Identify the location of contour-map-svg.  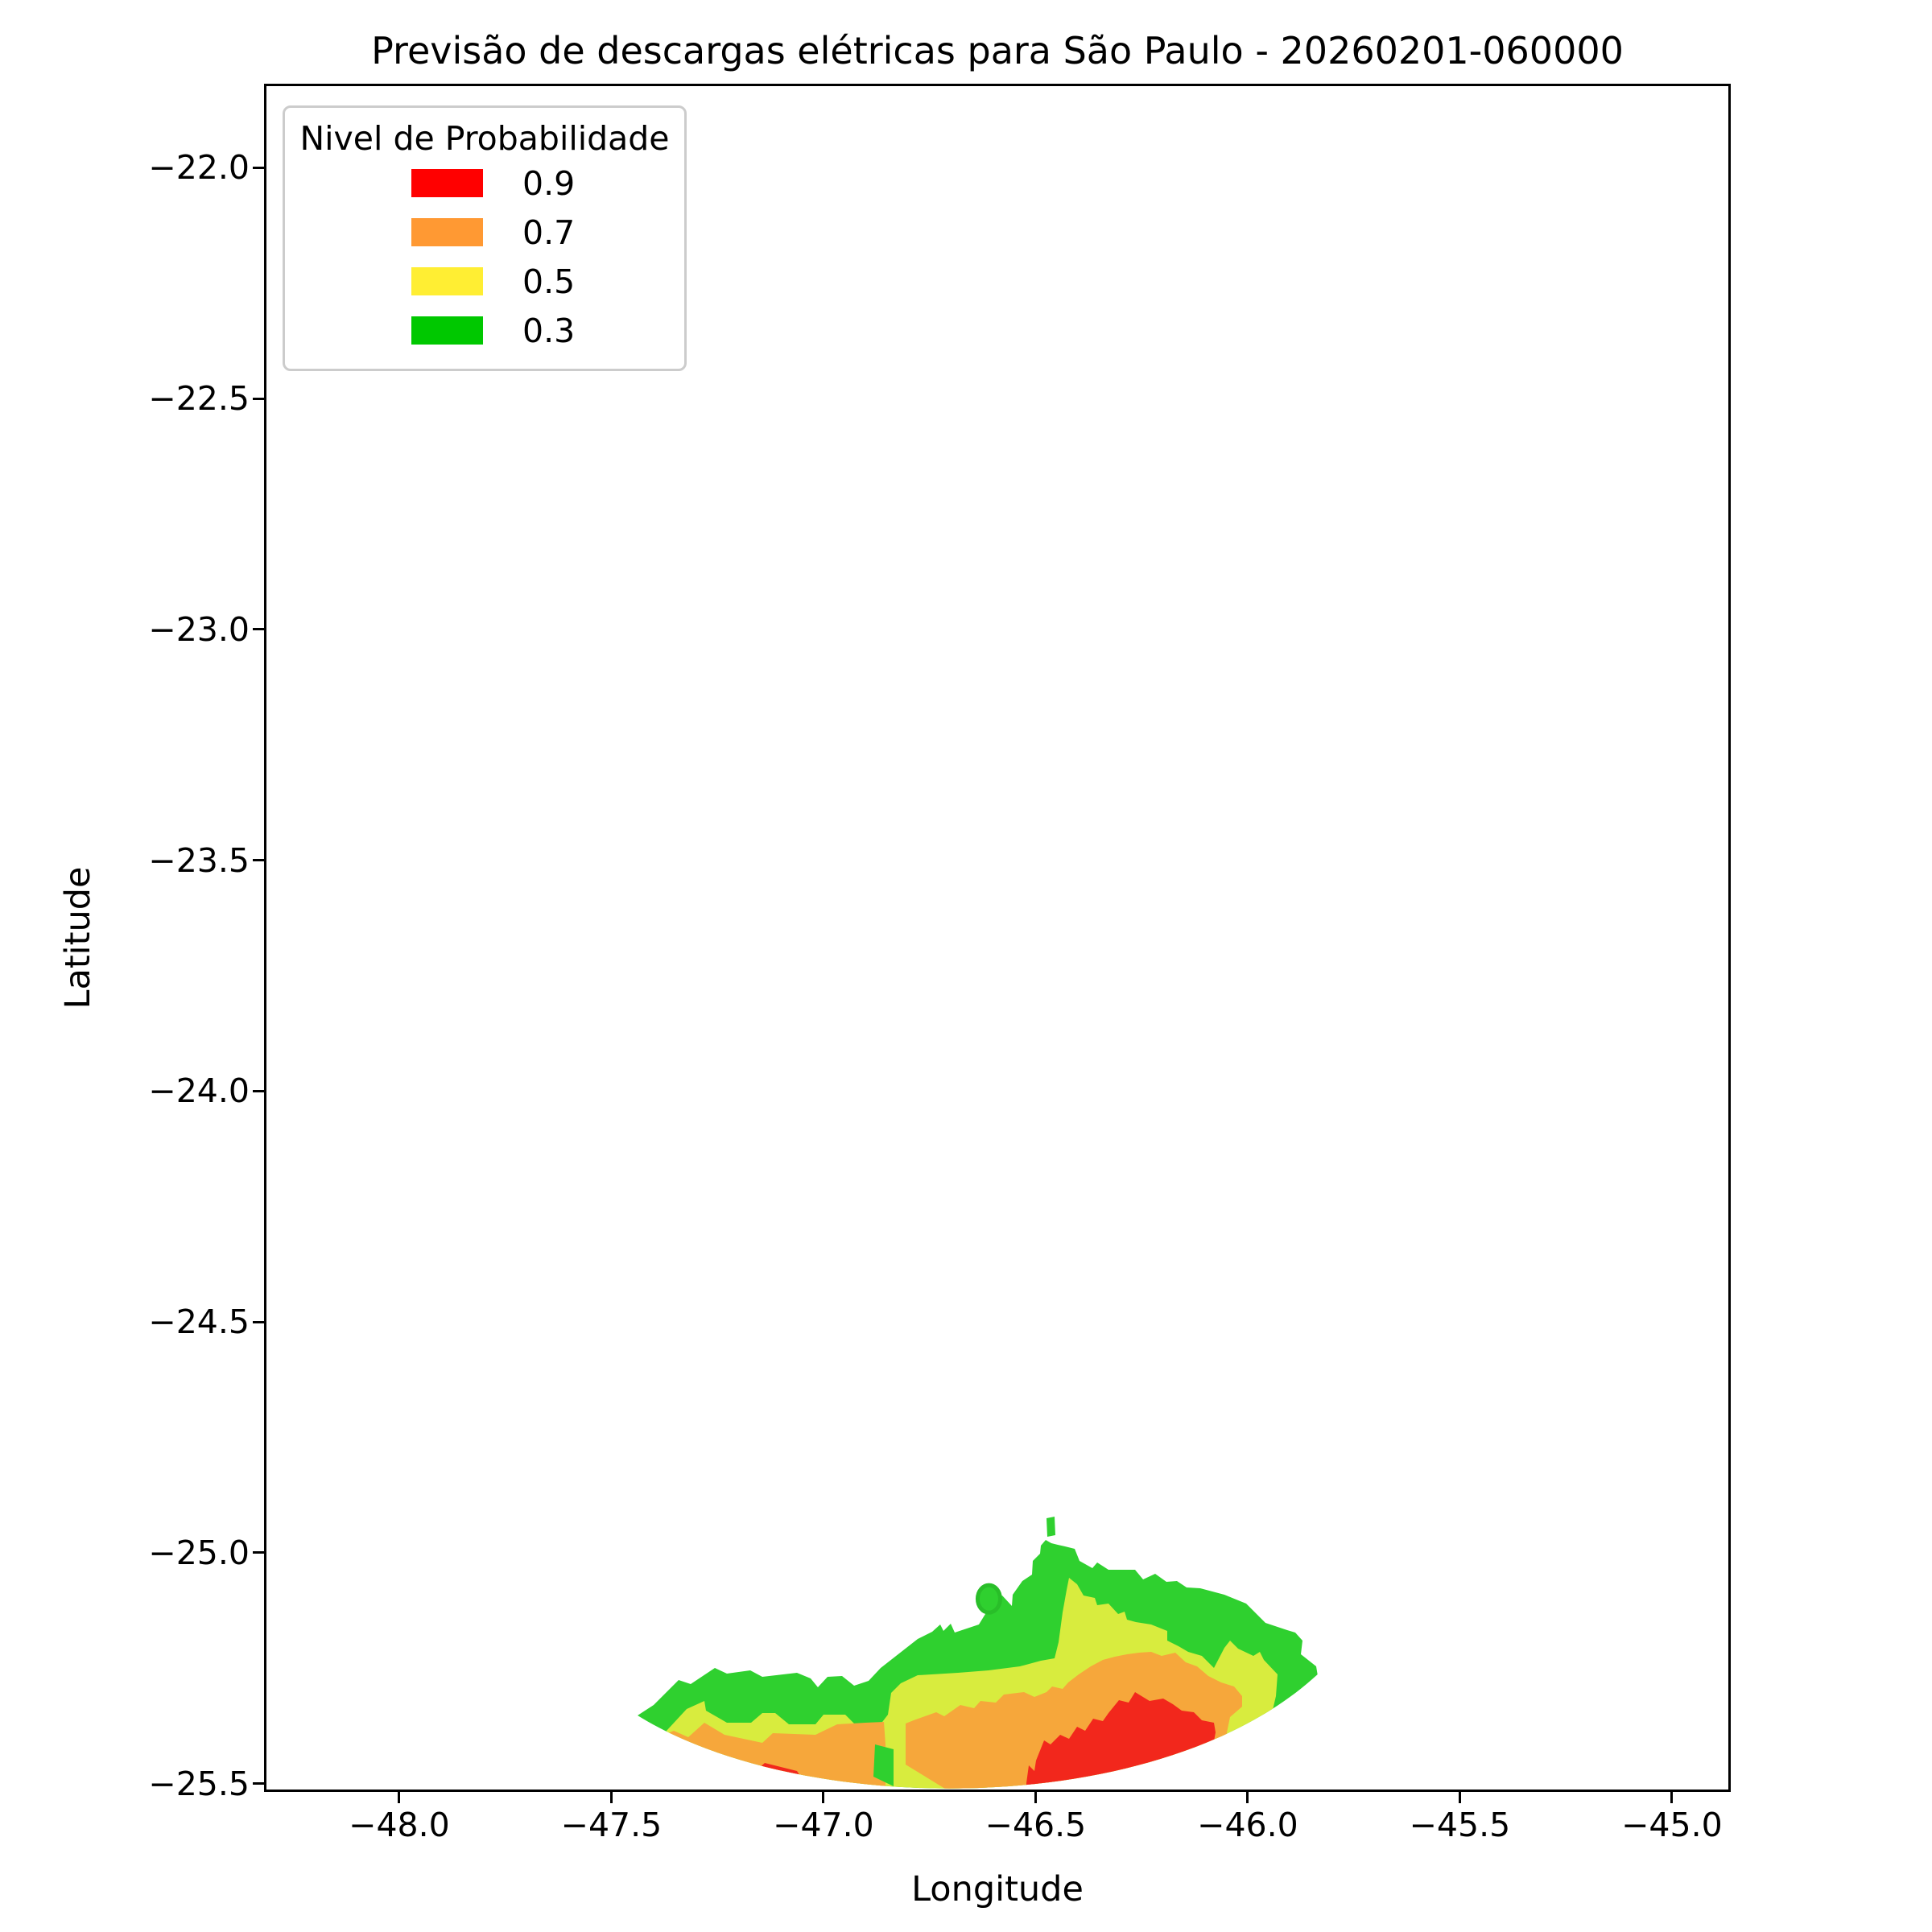
(979, 1653).